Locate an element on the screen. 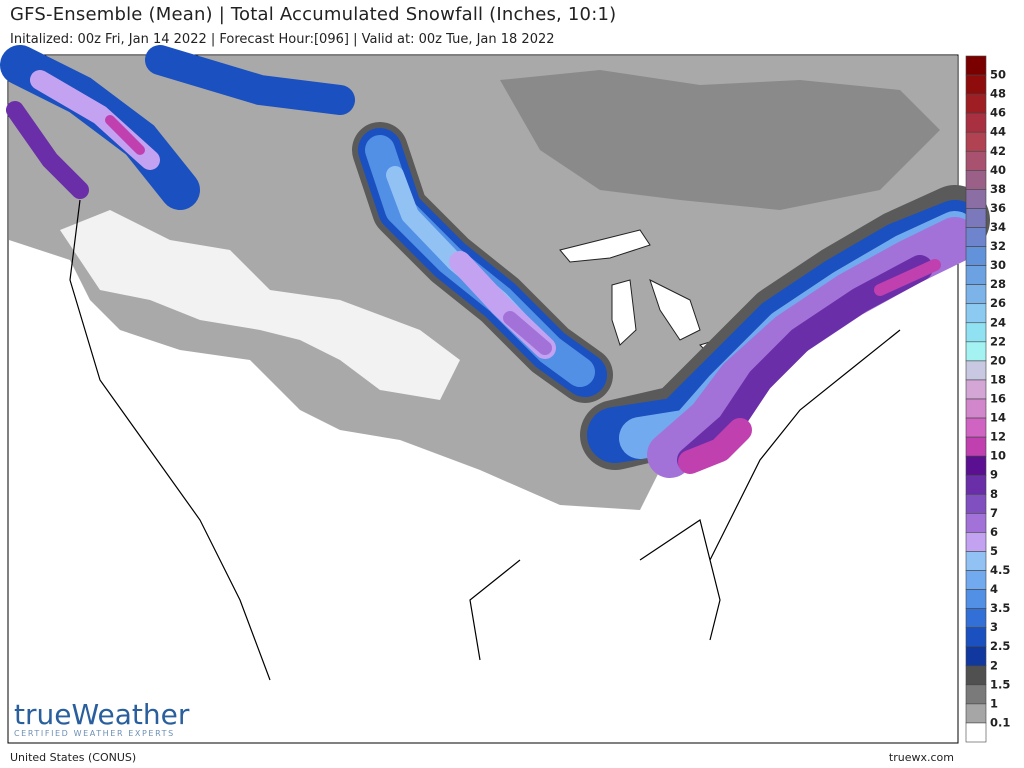 This screenshot has height=768, width=1024. legend-label: 50 is located at coordinates (998, 75).